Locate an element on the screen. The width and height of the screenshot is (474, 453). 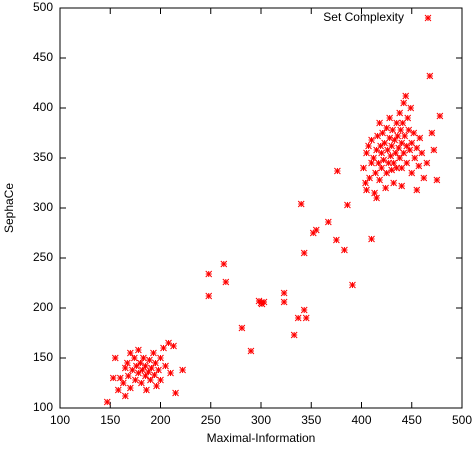
y-tick-label: 300 is located at coordinates (43, 207).